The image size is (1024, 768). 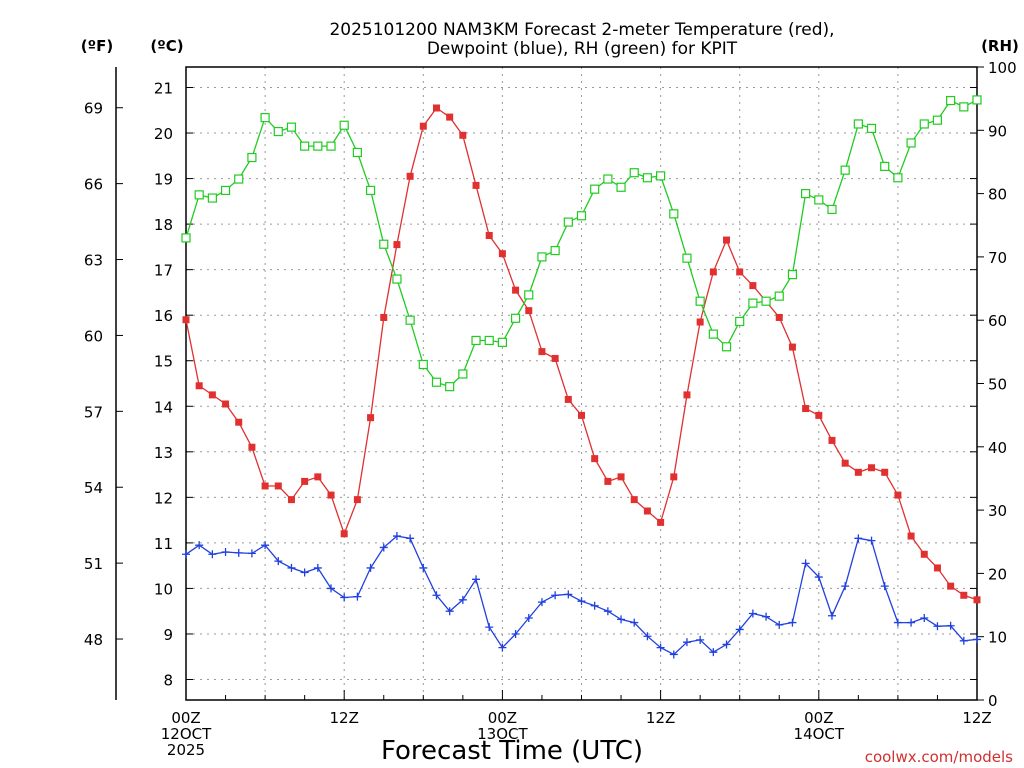 What do you see at coordinates (993, 701) in the screenshot?
I see `rh-tick-label: 0` at bounding box center [993, 701].